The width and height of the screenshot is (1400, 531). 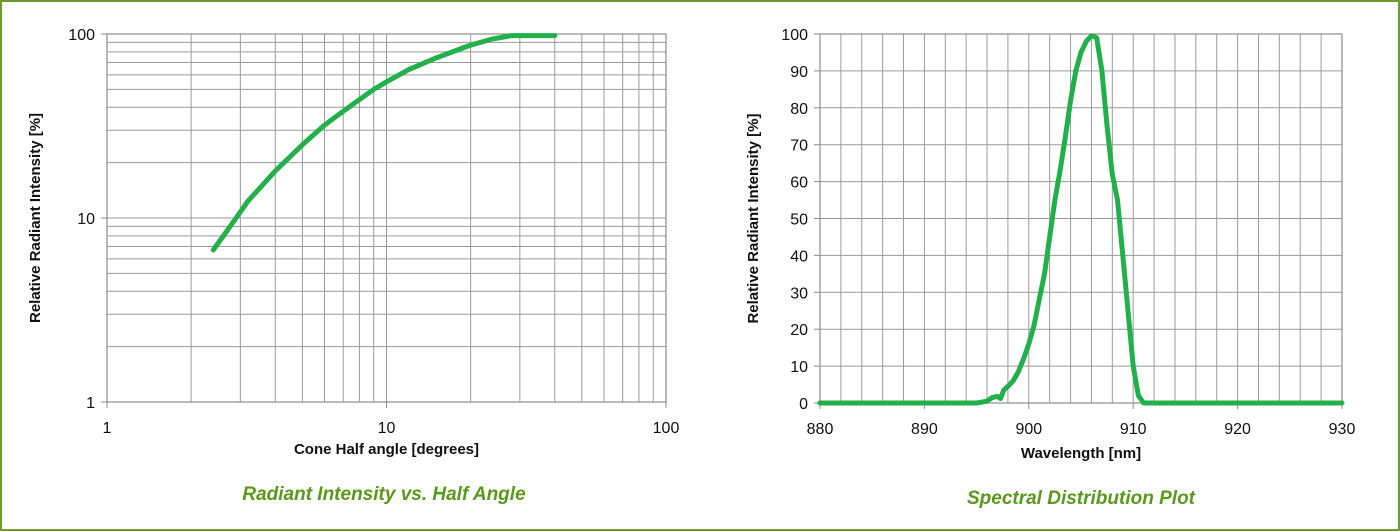 I want to click on y-tick-label: 90, so click(x=799, y=72).